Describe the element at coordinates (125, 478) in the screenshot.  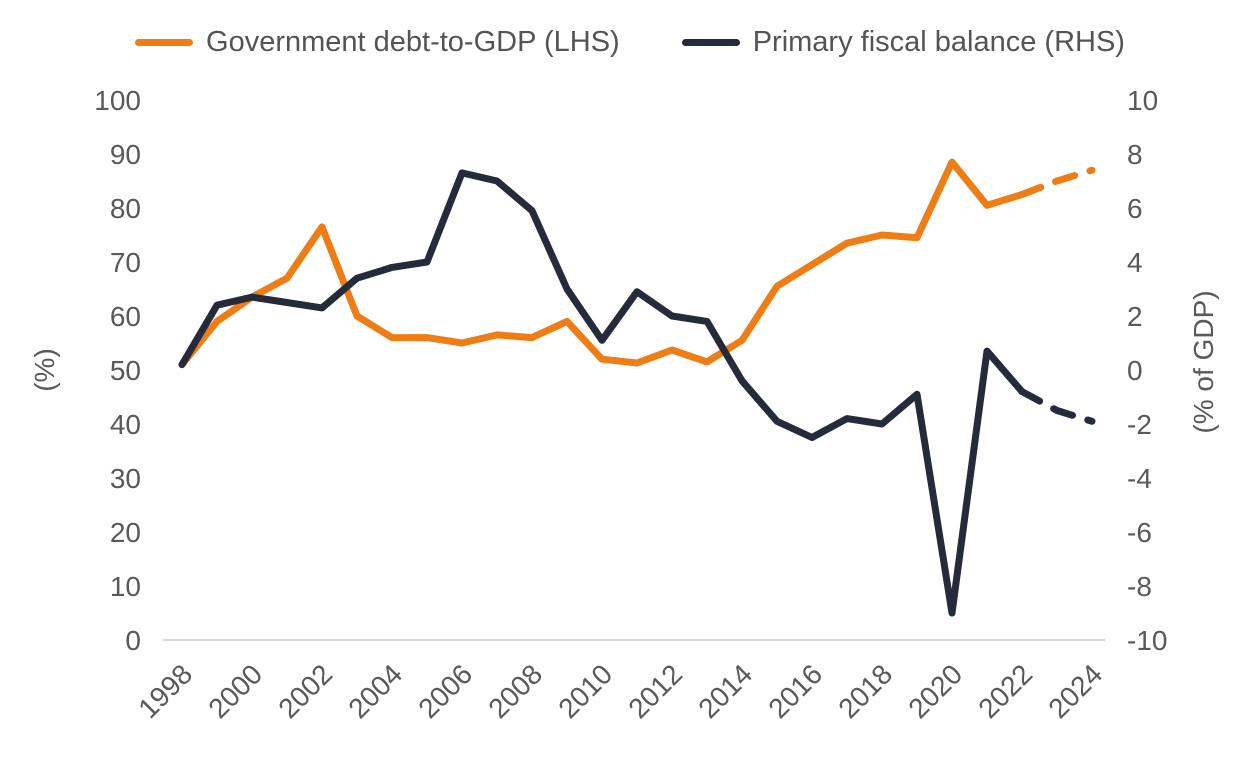
I see `y-axis-left-tick-label: 30` at that location.